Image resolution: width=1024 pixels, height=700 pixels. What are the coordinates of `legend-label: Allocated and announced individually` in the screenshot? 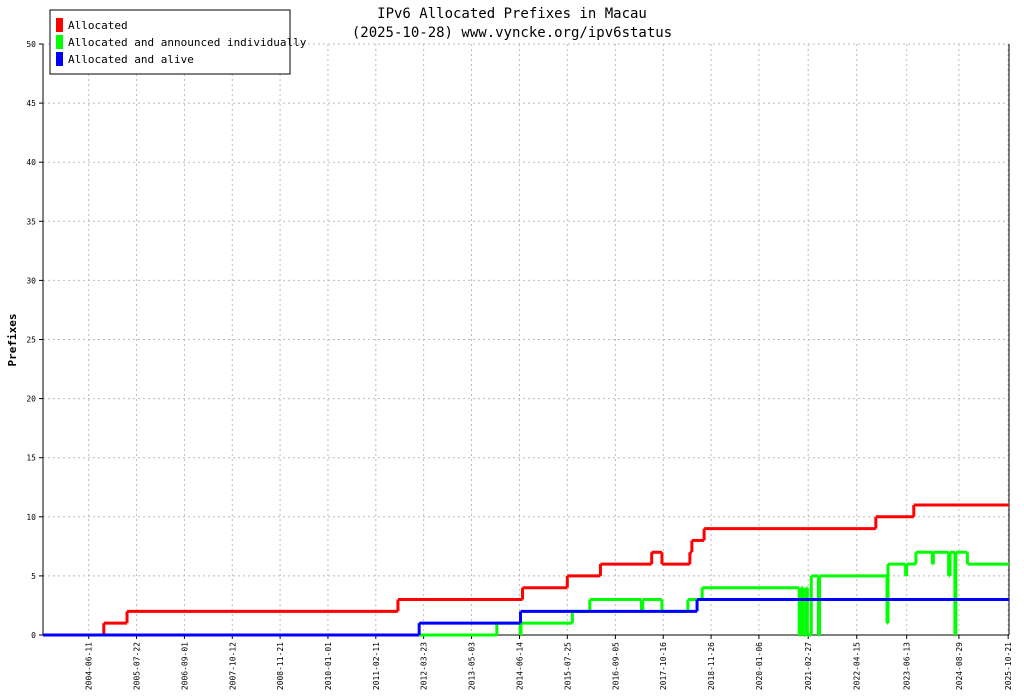 It's located at (187, 42).